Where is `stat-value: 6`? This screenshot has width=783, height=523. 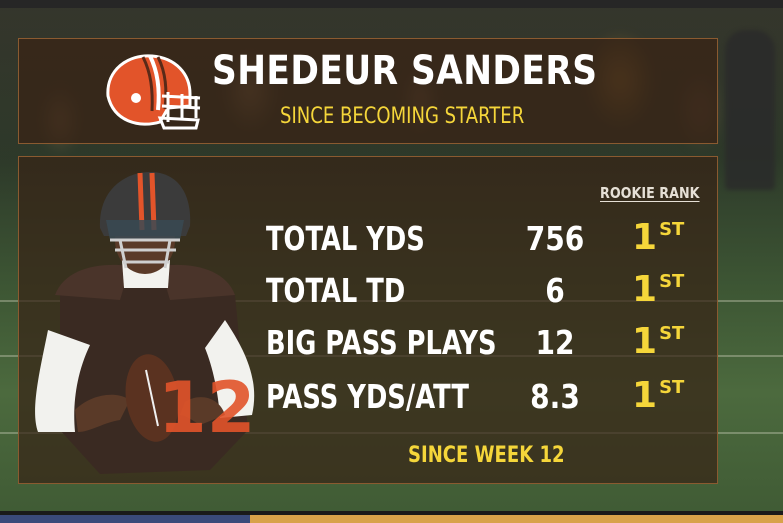
stat-value: 6 is located at coordinates (555, 290).